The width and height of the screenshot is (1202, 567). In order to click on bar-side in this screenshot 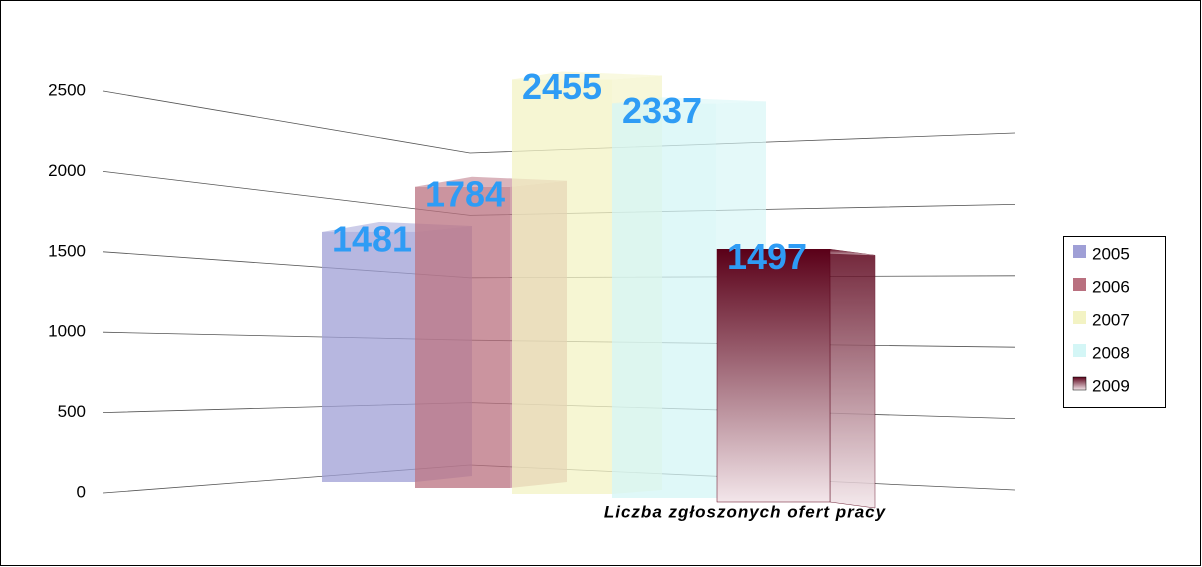, I will do `click(852, 378)`.